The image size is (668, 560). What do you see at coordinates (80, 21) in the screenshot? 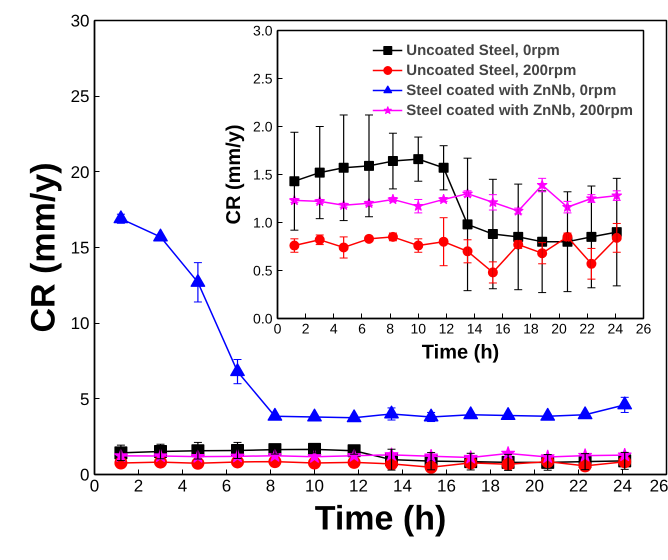
I see `y-tick-label: 30` at bounding box center [80, 21].